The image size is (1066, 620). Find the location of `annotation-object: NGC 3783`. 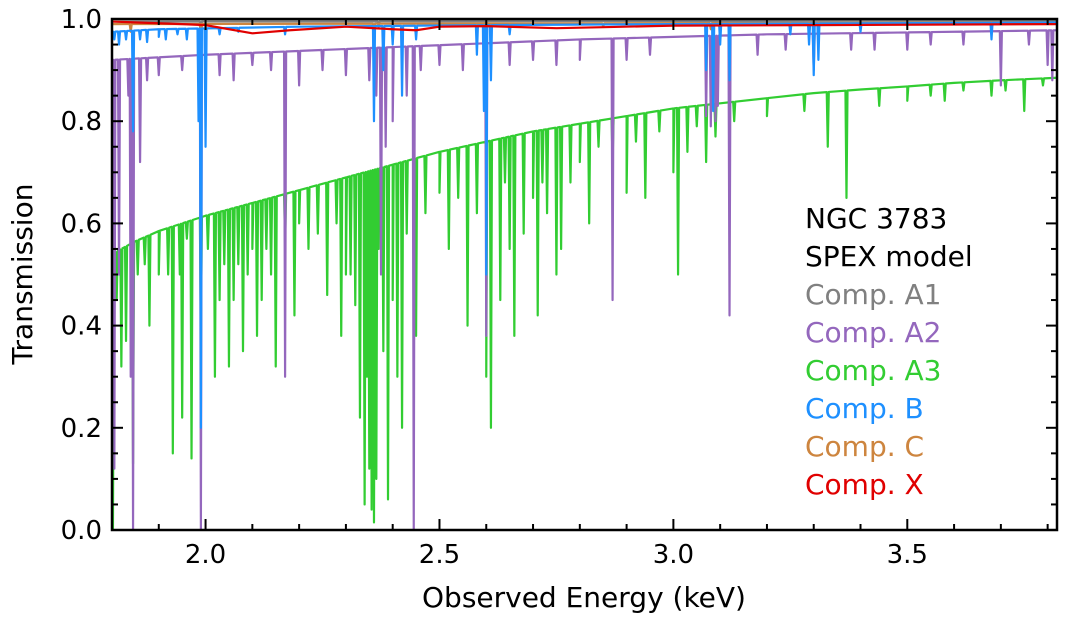

annotation-object: NGC 3783 is located at coordinates (876, 218).